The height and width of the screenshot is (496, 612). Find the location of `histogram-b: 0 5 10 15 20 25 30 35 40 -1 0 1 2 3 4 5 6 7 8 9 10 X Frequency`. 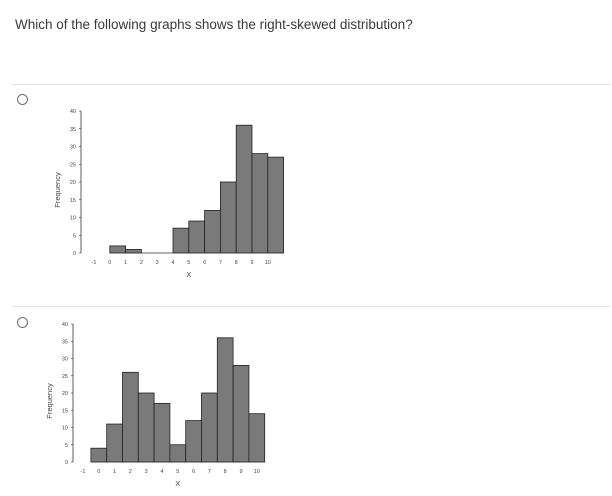

histogram-b: 0 5 10 15 20 25 30 35 40 -1 0 1 2 3 4 5 6 7 8 9 10 X Frequency is located at coordinates (155, 405).